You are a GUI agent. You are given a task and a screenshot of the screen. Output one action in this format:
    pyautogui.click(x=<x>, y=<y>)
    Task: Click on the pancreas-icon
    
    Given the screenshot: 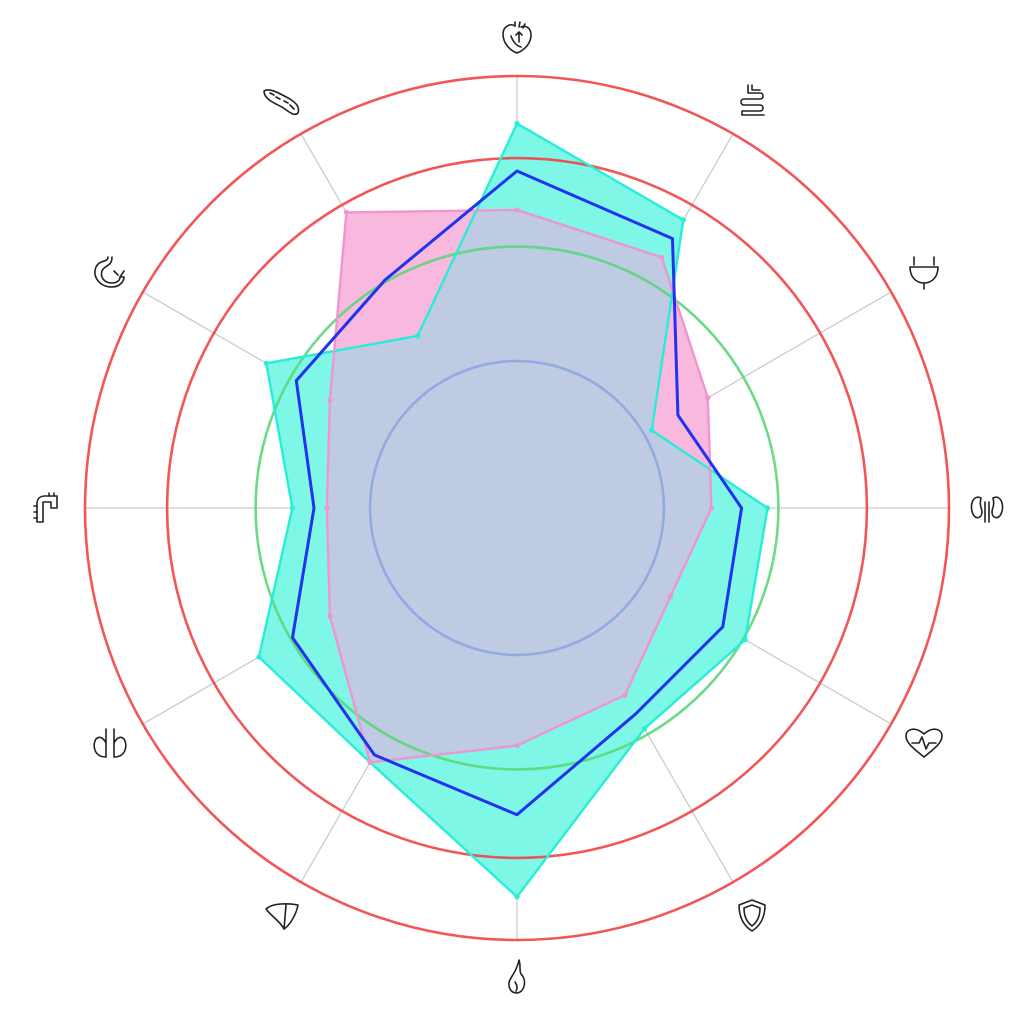 What is the action you would take?
    pyautogui.click(x=281, y=102)
    